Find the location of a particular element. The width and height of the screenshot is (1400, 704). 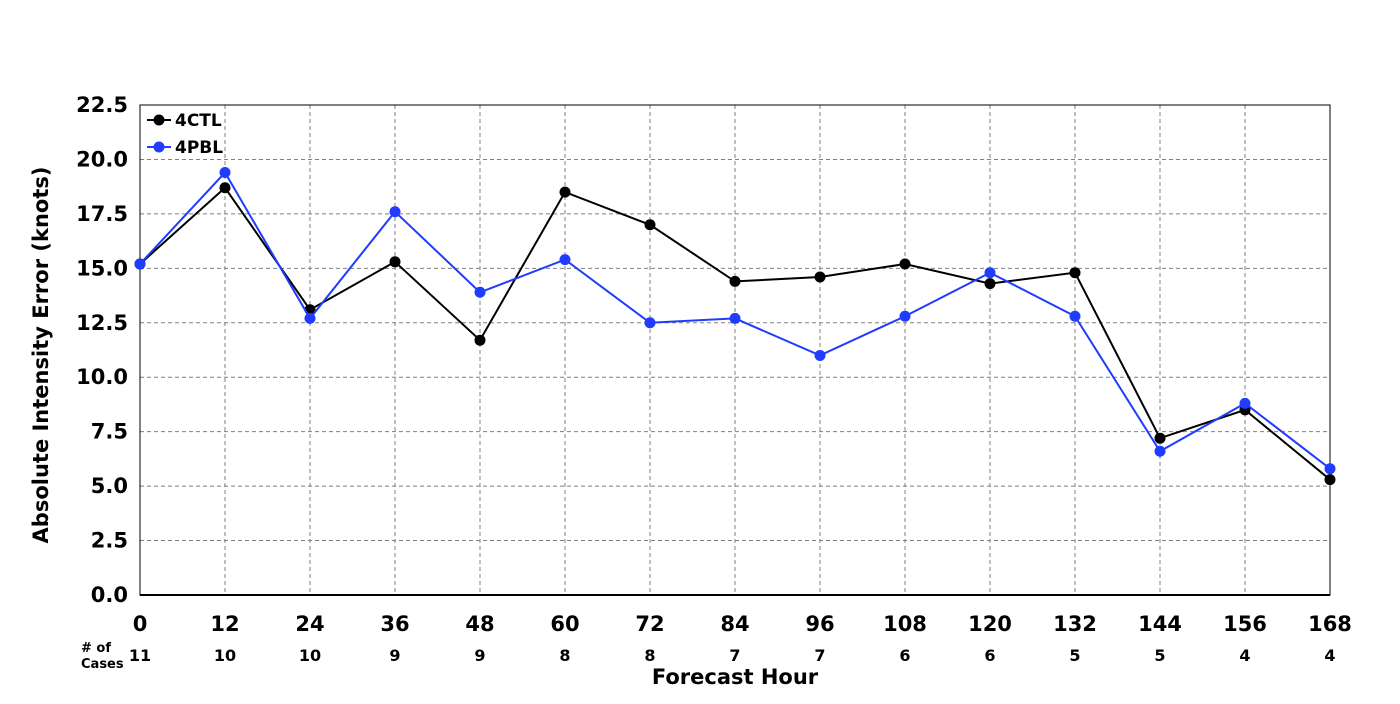

y-tick-label: 17.5 is located at coordinates (102, 214).